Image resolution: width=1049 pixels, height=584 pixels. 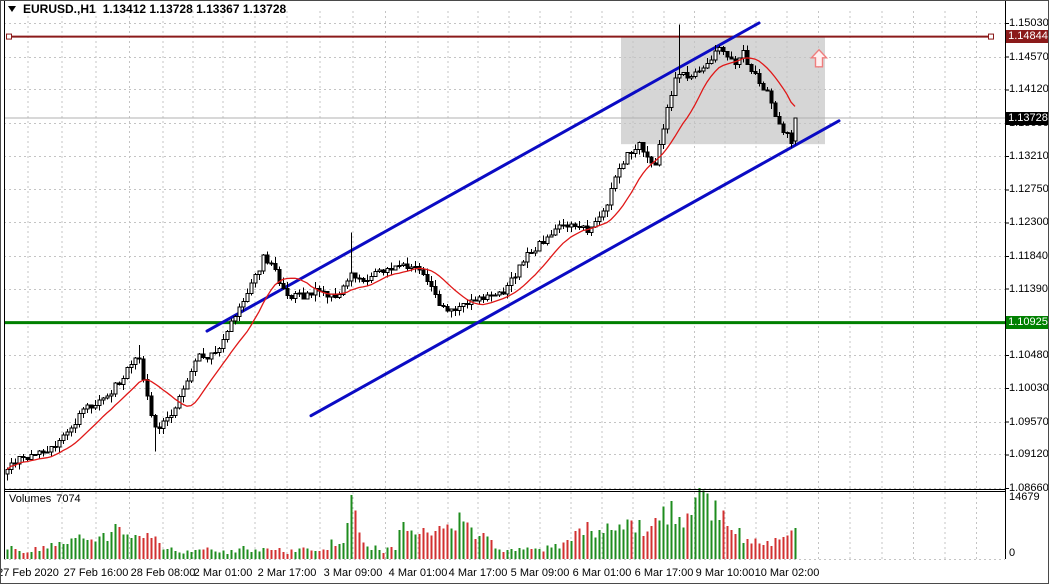 What do you see at coordinates (1029, 155) in the screenshot?
I see `price-tick-label: 1.13210` at bounding box center [1029, 155].